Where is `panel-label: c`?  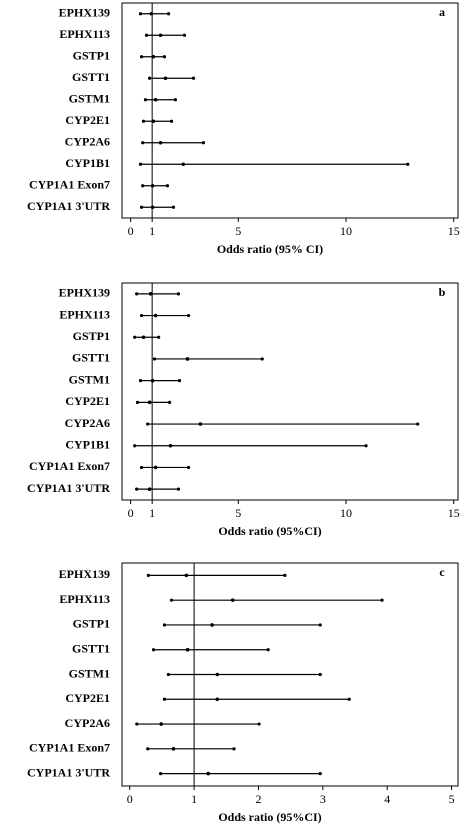
panel-label: c is located at coordinates (442, 572).